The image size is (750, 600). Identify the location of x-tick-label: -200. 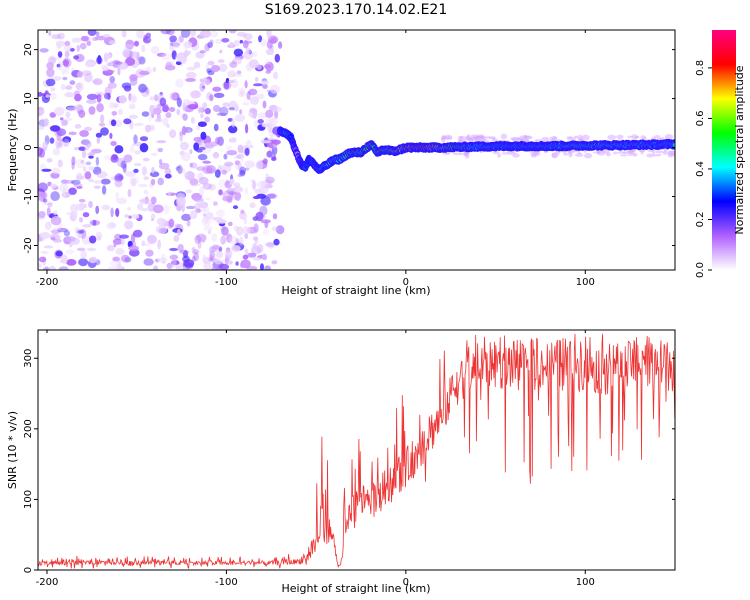
(47, 582).